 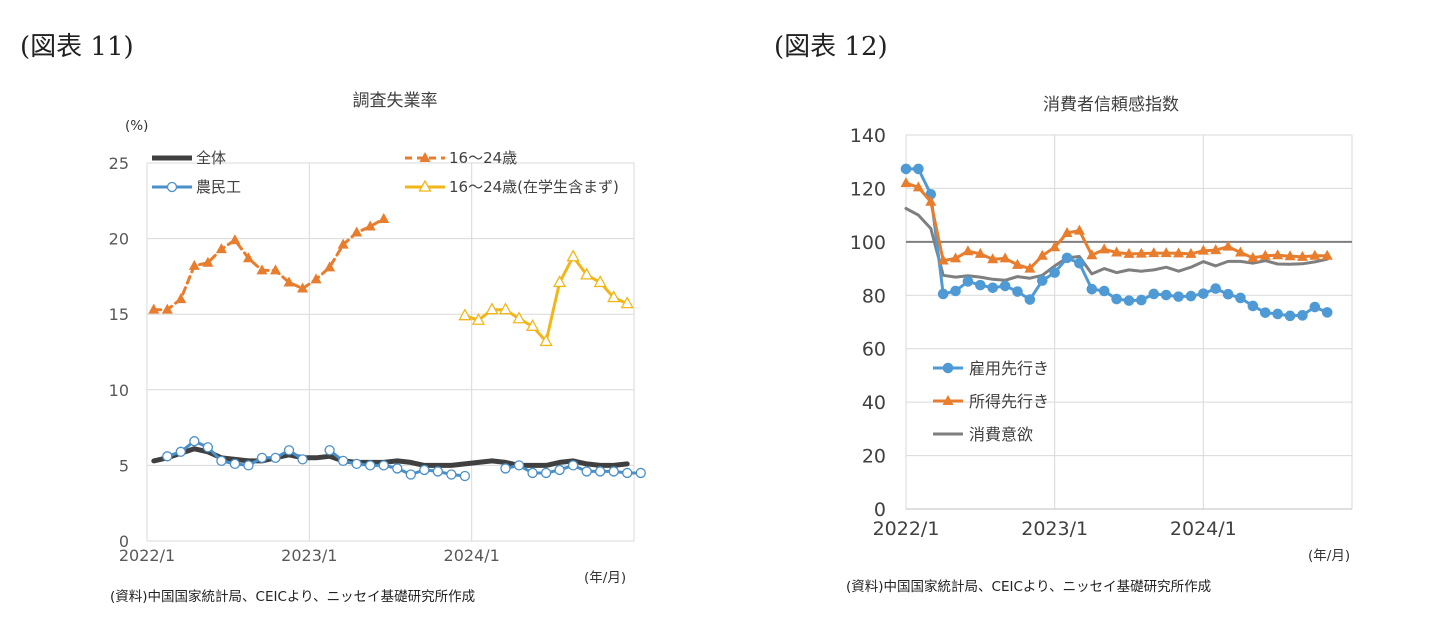 I want to click on legend-marker, so click(x=425, y=157).